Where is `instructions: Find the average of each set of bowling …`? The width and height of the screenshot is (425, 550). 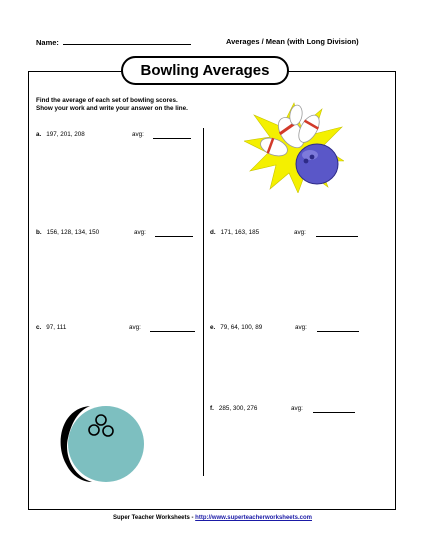 instructions: Find the average of each set of bowling … is located at coordinates (112, 105).